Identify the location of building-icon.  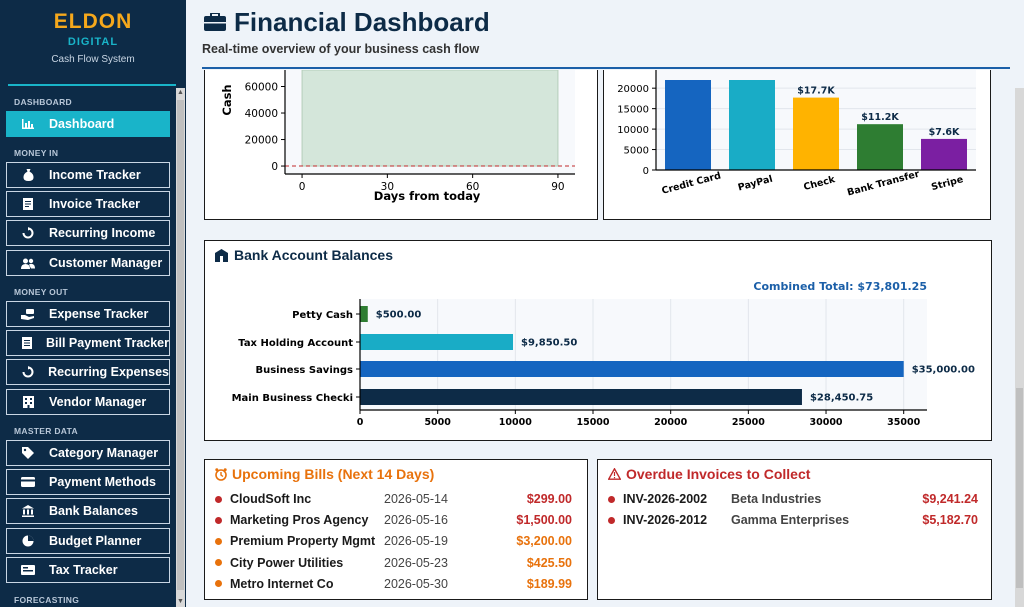
(28, 402).